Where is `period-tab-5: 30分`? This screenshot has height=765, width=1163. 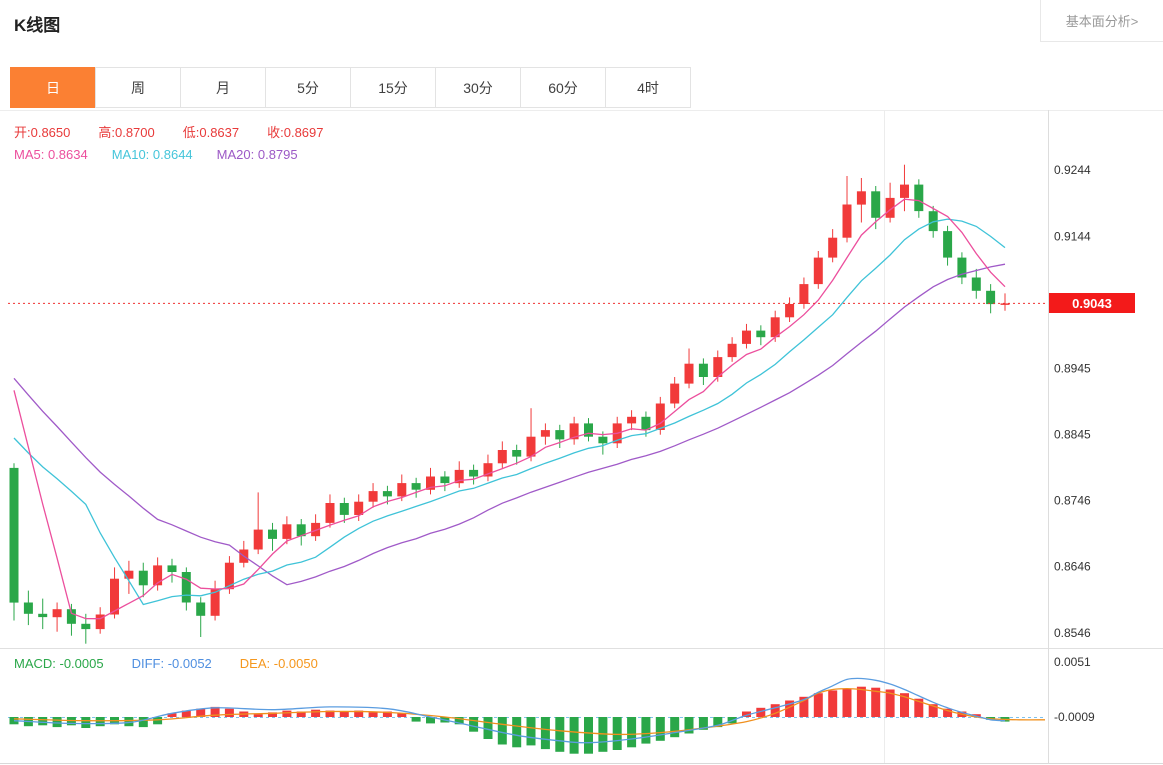
period-tab-5: 30分 is located at coordinates (478, 87).